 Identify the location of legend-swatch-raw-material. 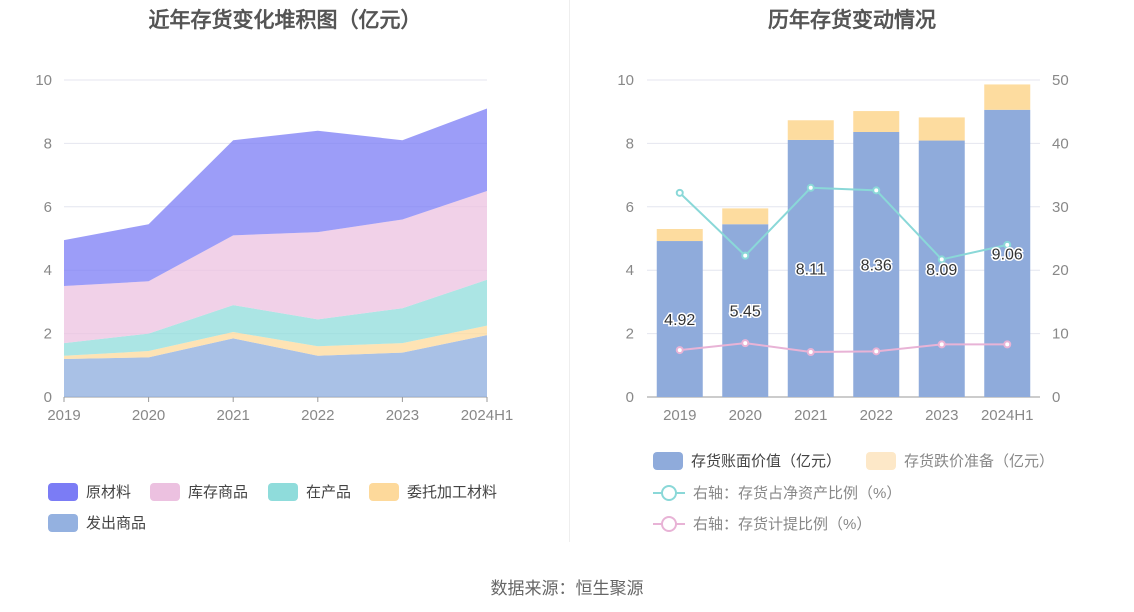
(63, 491).